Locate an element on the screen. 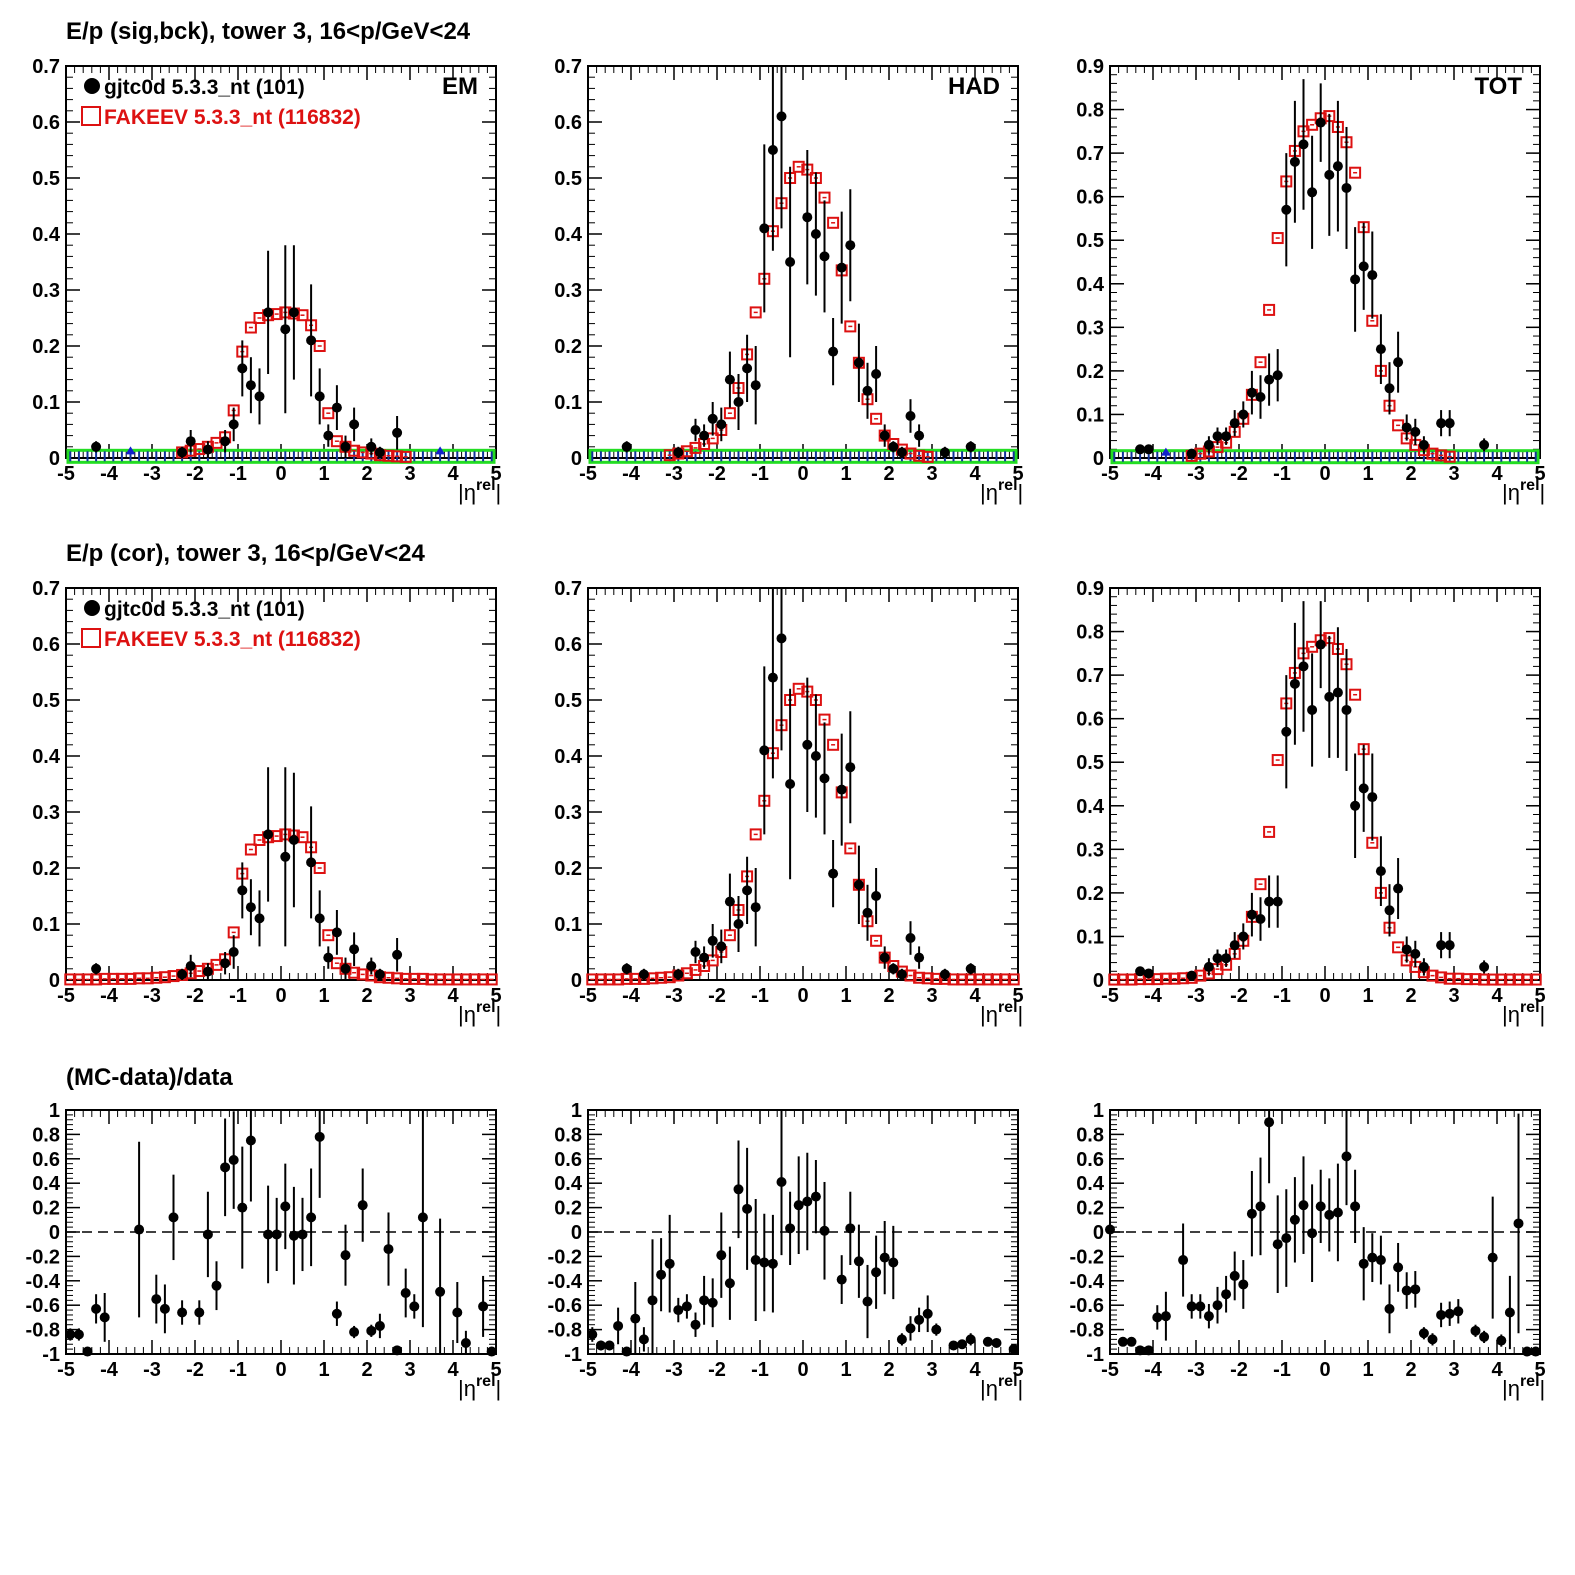 This screenshot has height=1575, width=1575. y-tick-label: -1 is located at coordinates (51, 1355).